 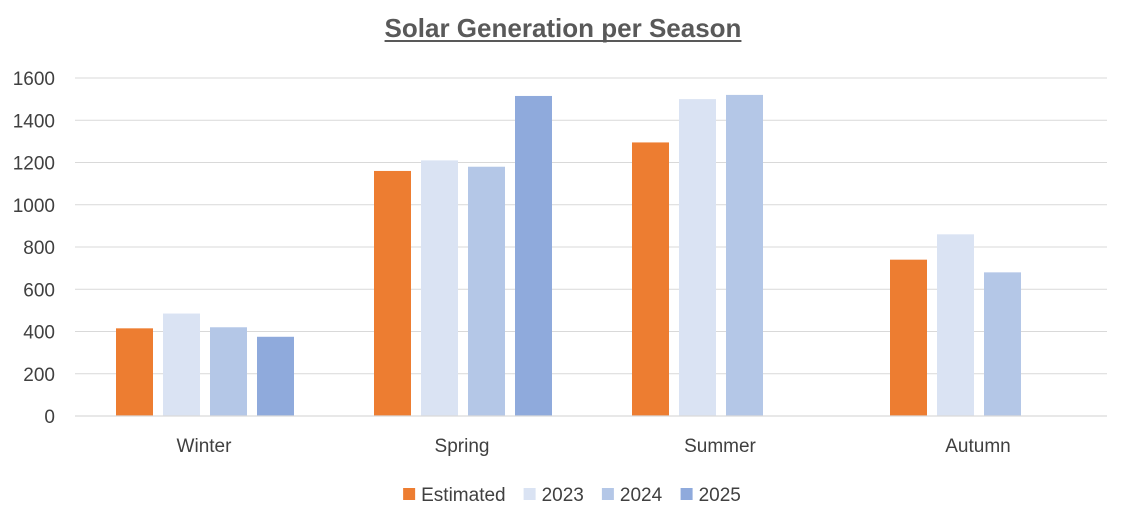 What do you see at coordinates (134, 372) in the screenshot?
I see `bar-estimated-winter` at bounding box center [134, 372].